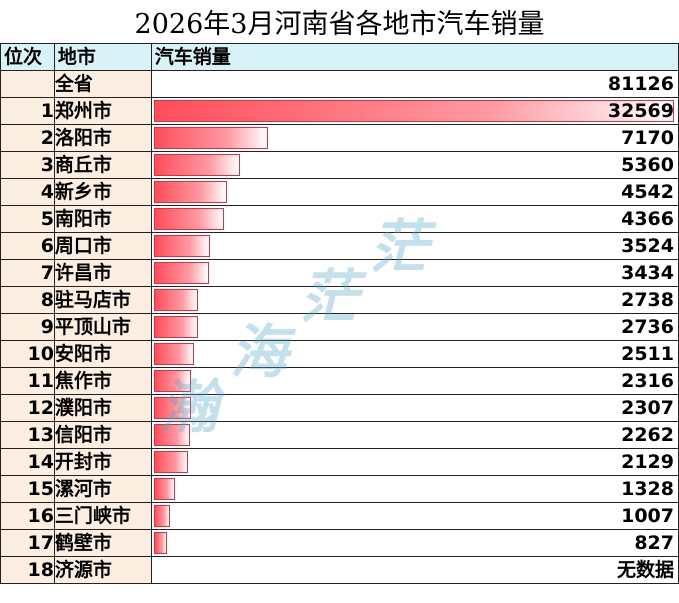 The height and width of the screenshot is (603, 679). I want to click on value-label: 1328, so click(647, 489).